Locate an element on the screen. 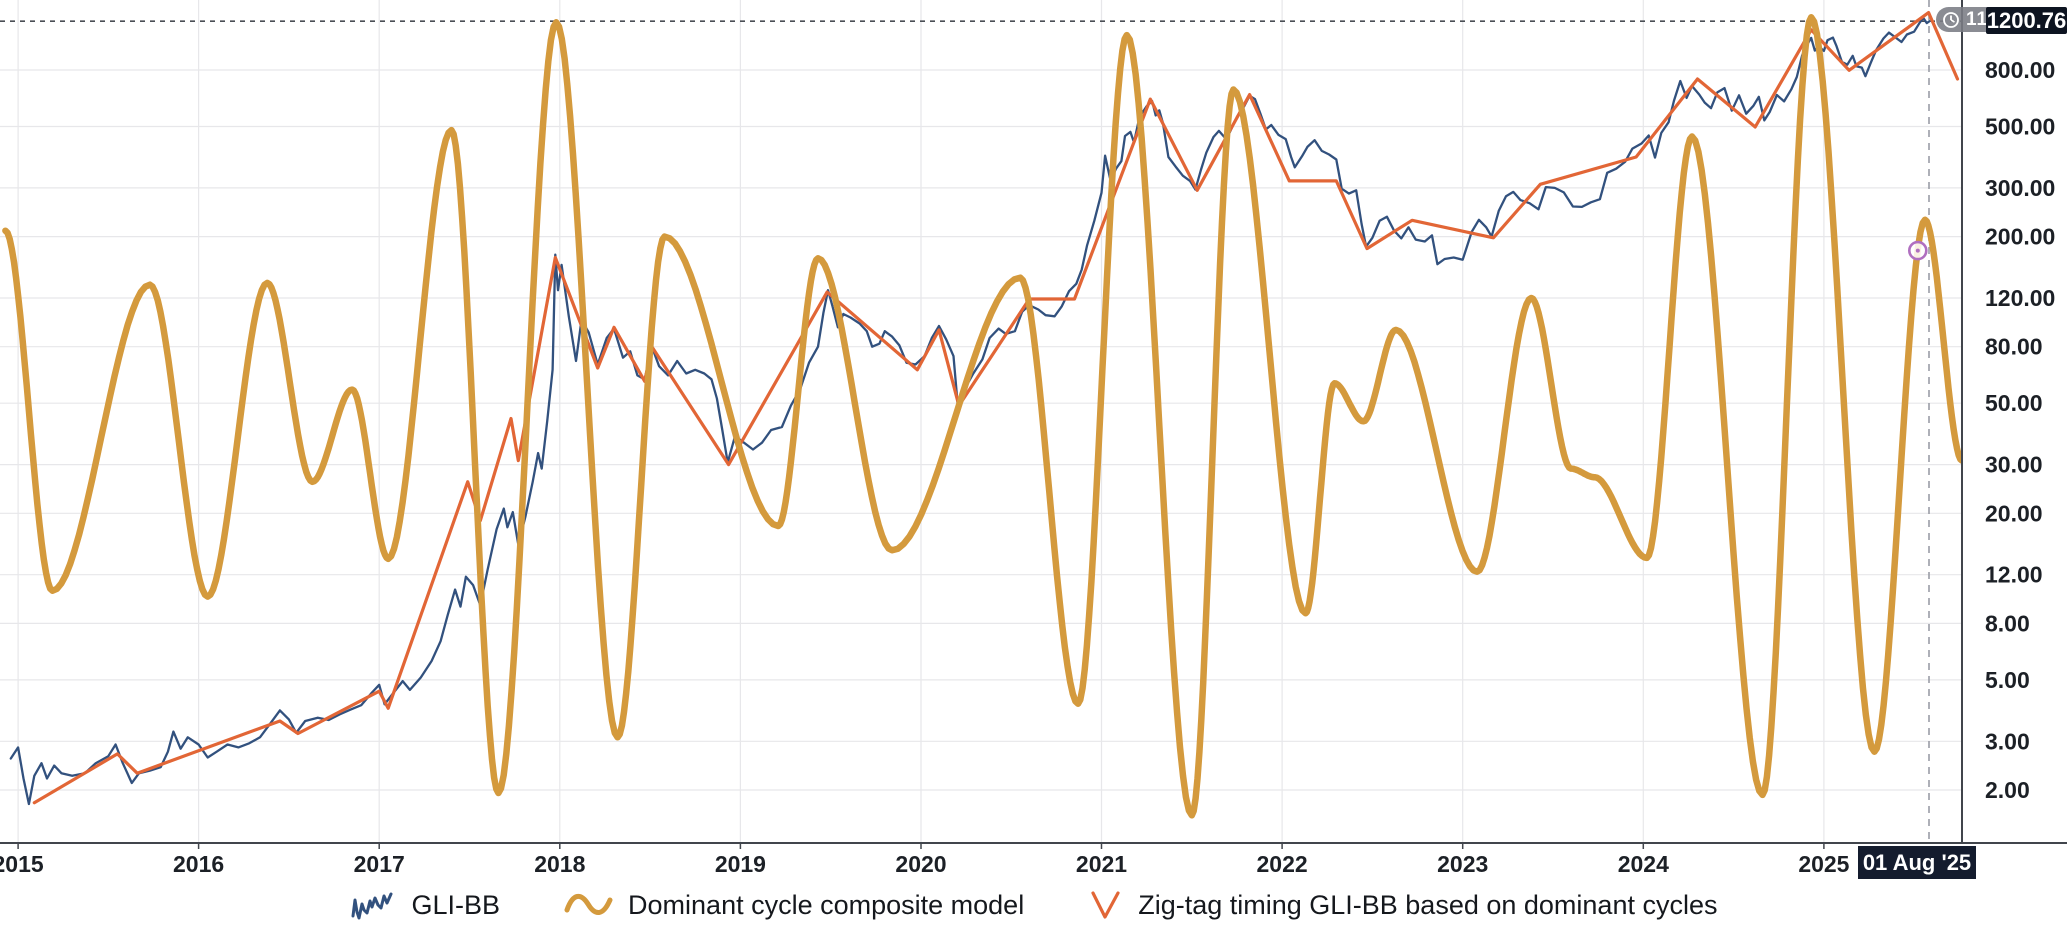  price-tick-label: 12.00 is located at coordinates (2014, 575).